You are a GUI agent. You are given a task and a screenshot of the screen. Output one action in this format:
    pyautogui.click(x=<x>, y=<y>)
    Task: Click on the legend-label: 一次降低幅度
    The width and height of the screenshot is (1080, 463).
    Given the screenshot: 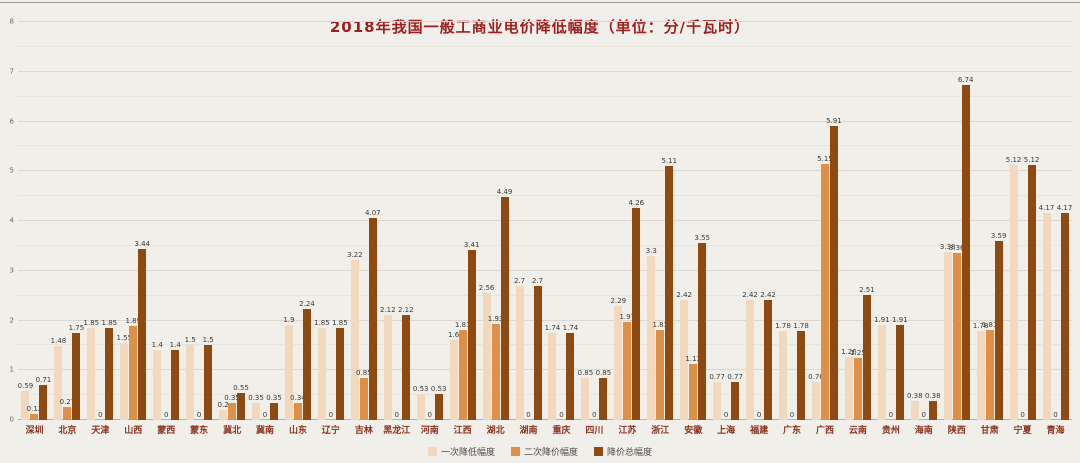 What is the action you would take?
    pyautogui.click(x=467, y=453)
    